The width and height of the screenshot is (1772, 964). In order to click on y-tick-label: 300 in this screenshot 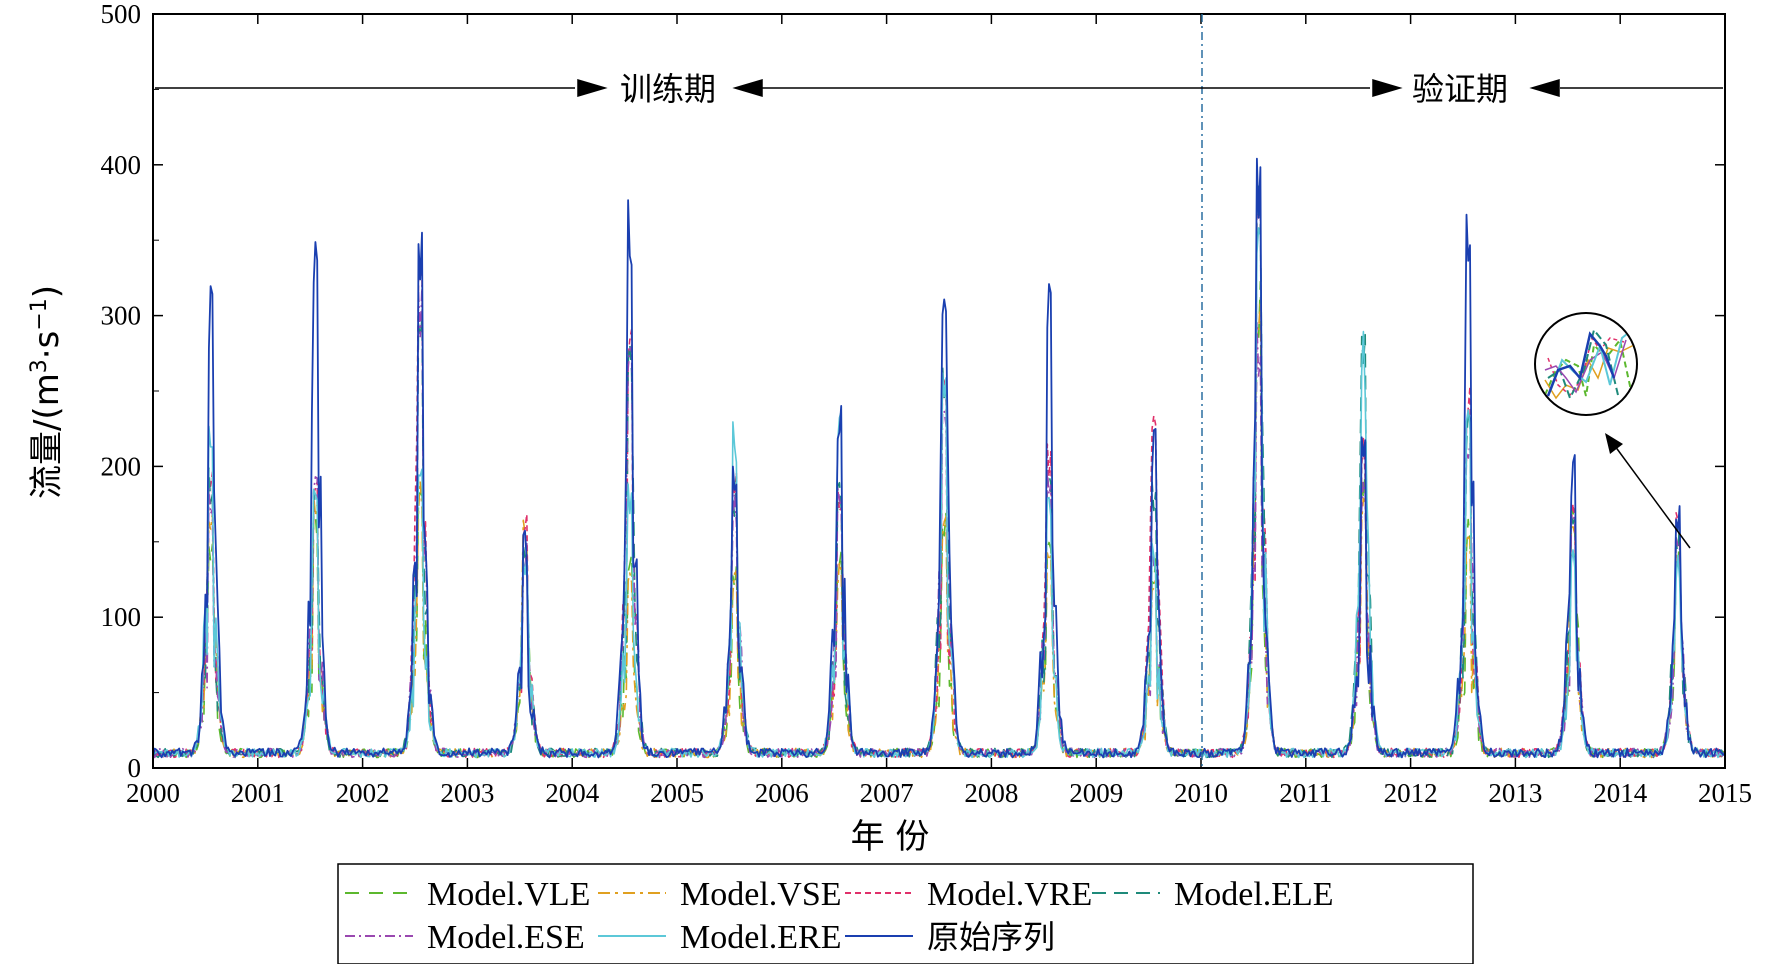, I will do `click(121, 316)`.